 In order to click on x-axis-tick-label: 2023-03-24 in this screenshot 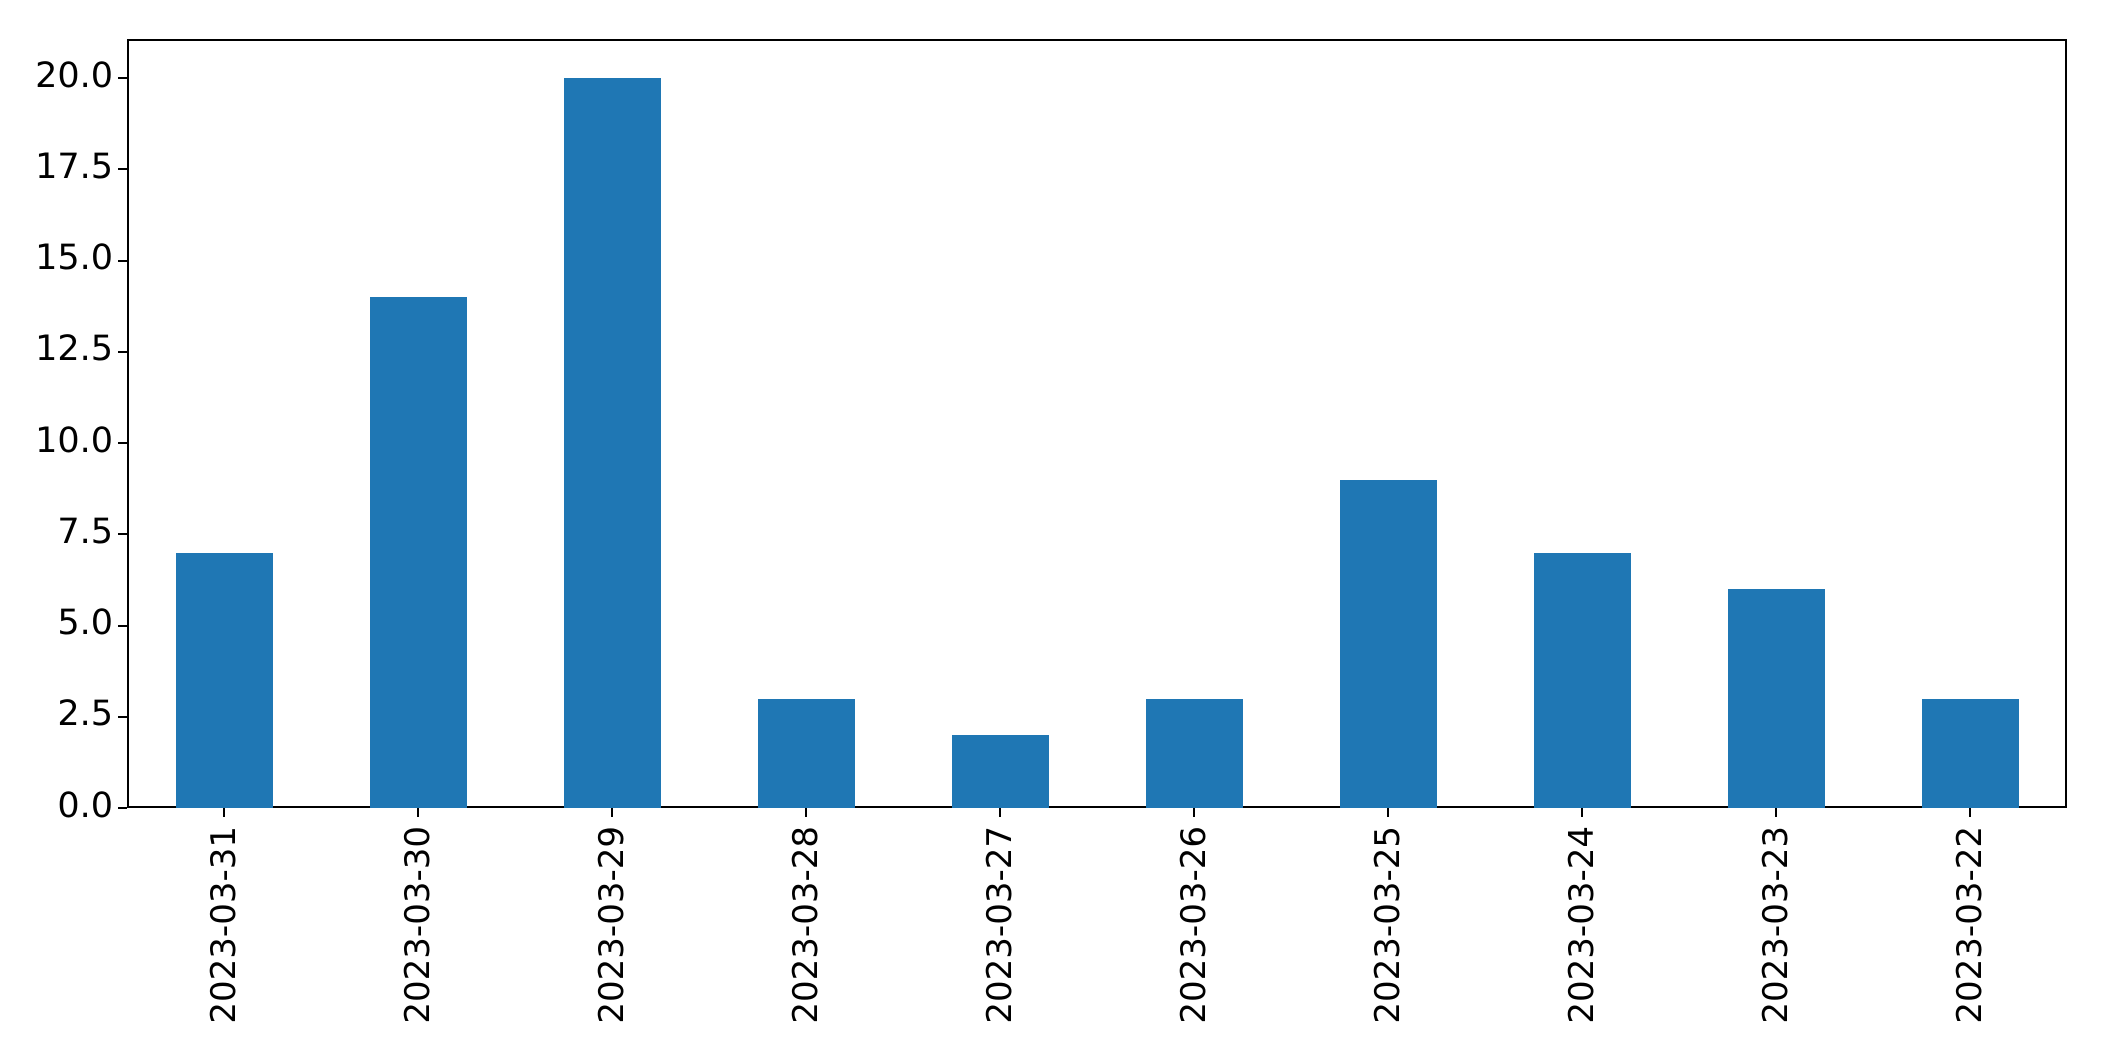, I will do `click(1582, 925)`.